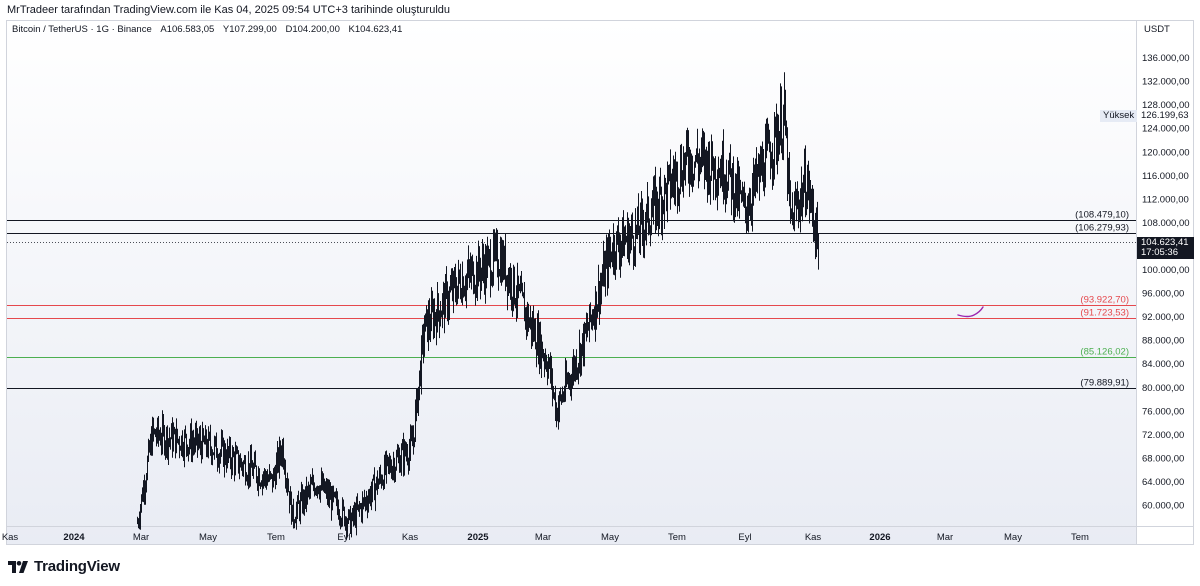  What do you see at coordinates (970, 312) in the screenshot?
I see `drawing-annotation` at bounding box center [970, 312].